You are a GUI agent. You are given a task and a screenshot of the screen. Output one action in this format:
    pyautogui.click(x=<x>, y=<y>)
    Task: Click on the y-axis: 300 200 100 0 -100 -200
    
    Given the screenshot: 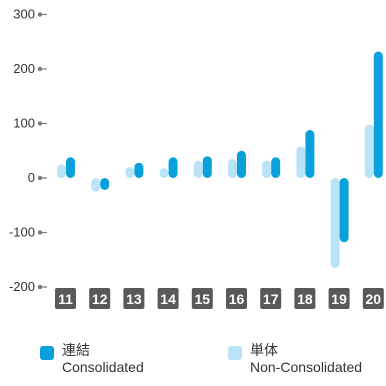 What is the action you would take?
    pyautogui.click(x=28, y=150)
    